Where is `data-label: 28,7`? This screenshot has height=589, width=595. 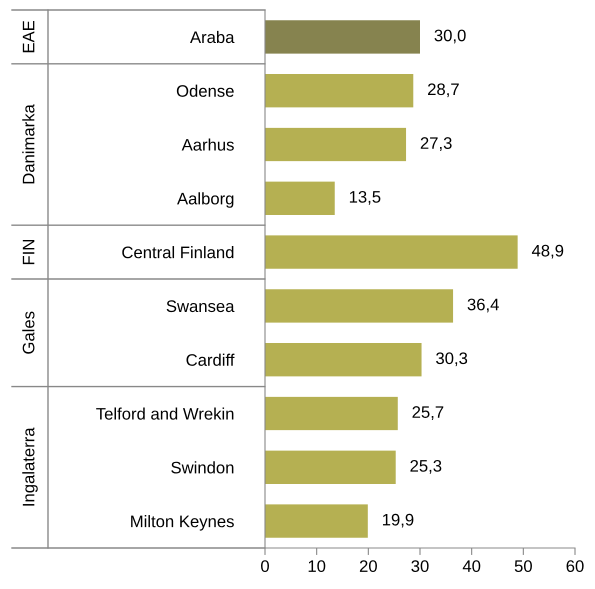
data-label: 28,7 is located at coordinates (443, 90).